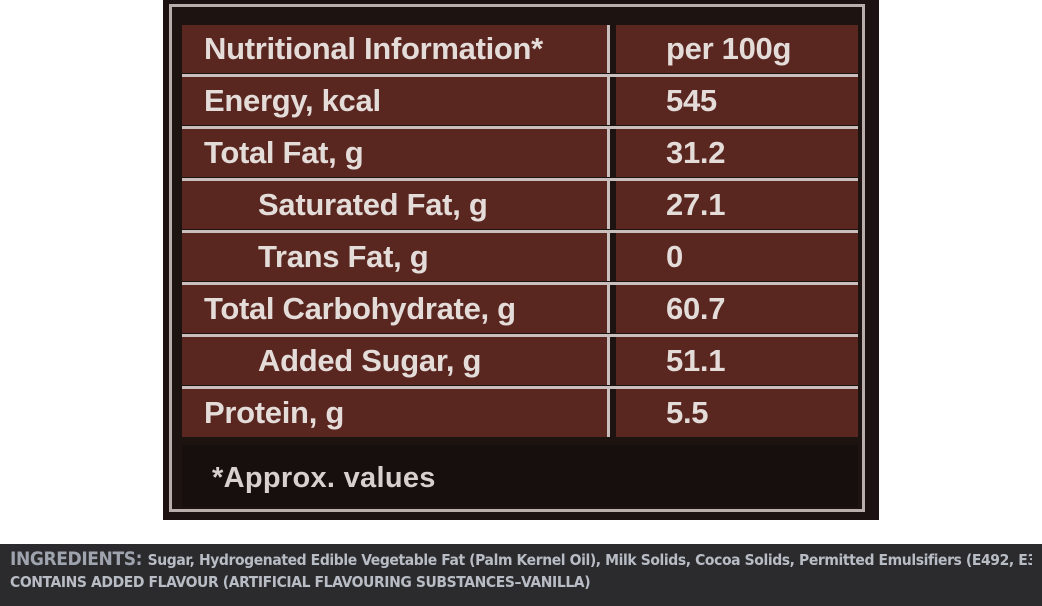 This screenshot has width=1042, height=606. Describe the element at coordinates (737, 257) in the screenshot. I see `row-value: 0` at that location.